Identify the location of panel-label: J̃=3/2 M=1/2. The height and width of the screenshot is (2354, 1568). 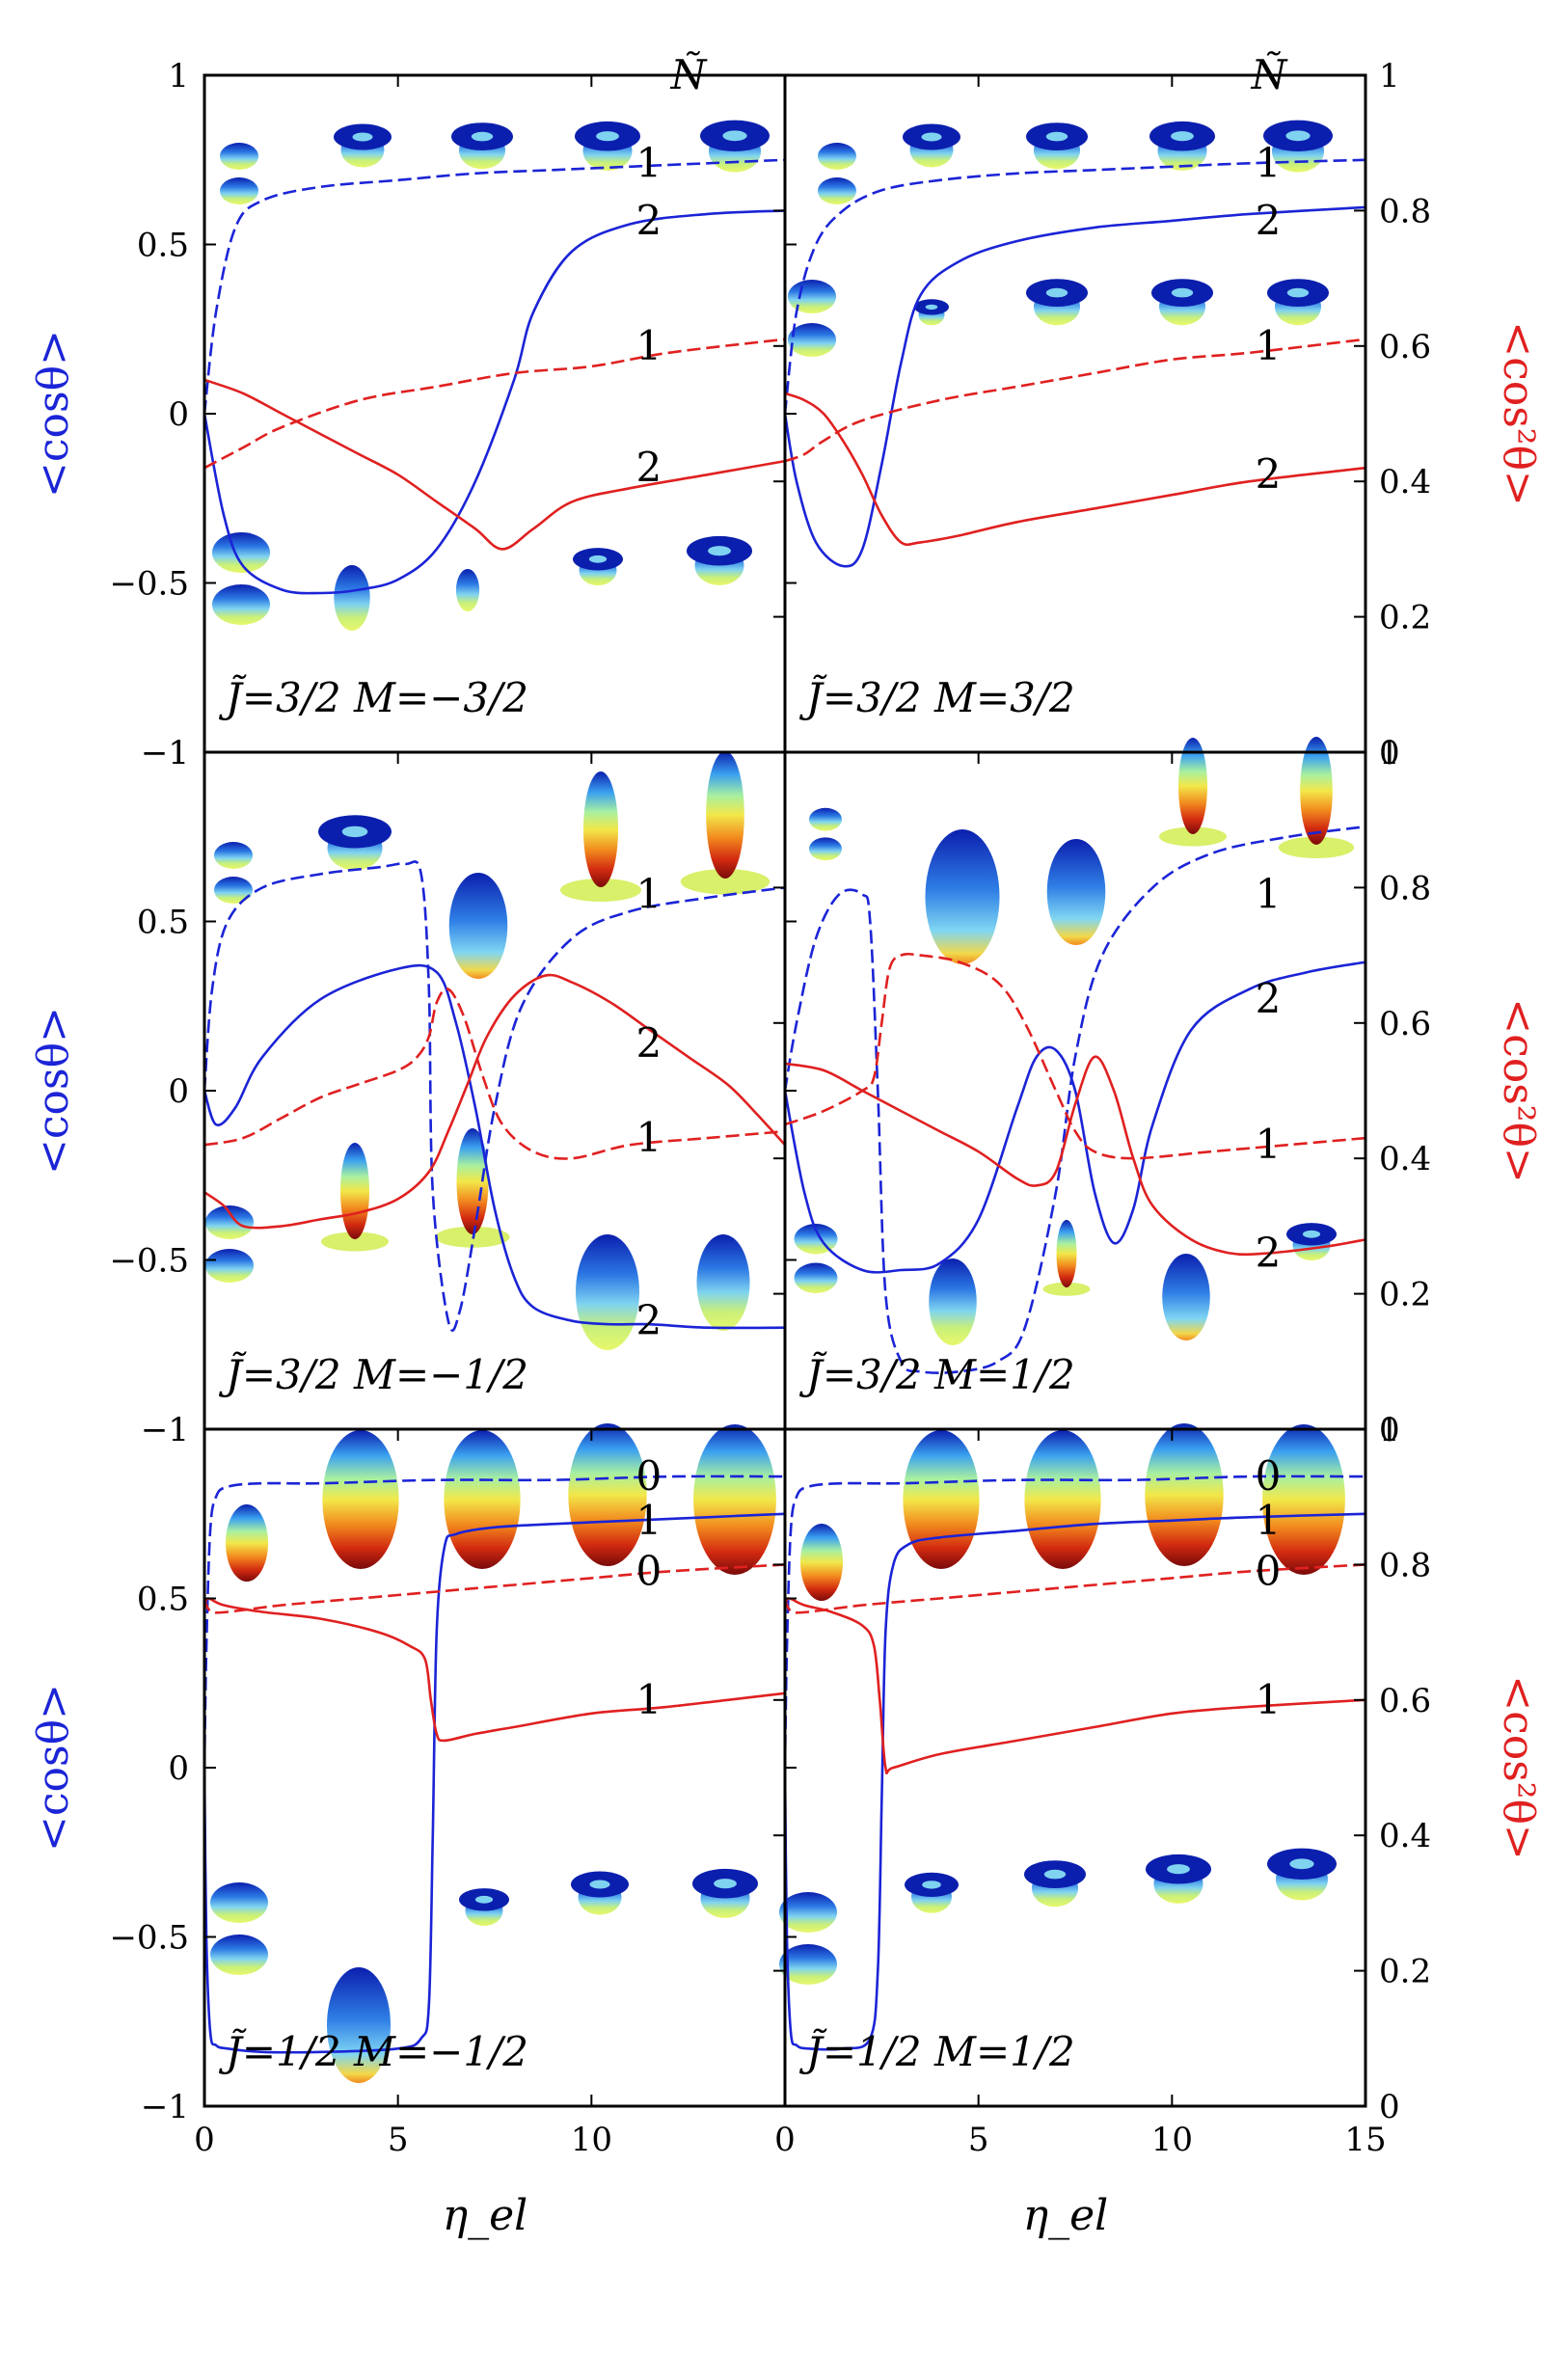
(937, 1374).